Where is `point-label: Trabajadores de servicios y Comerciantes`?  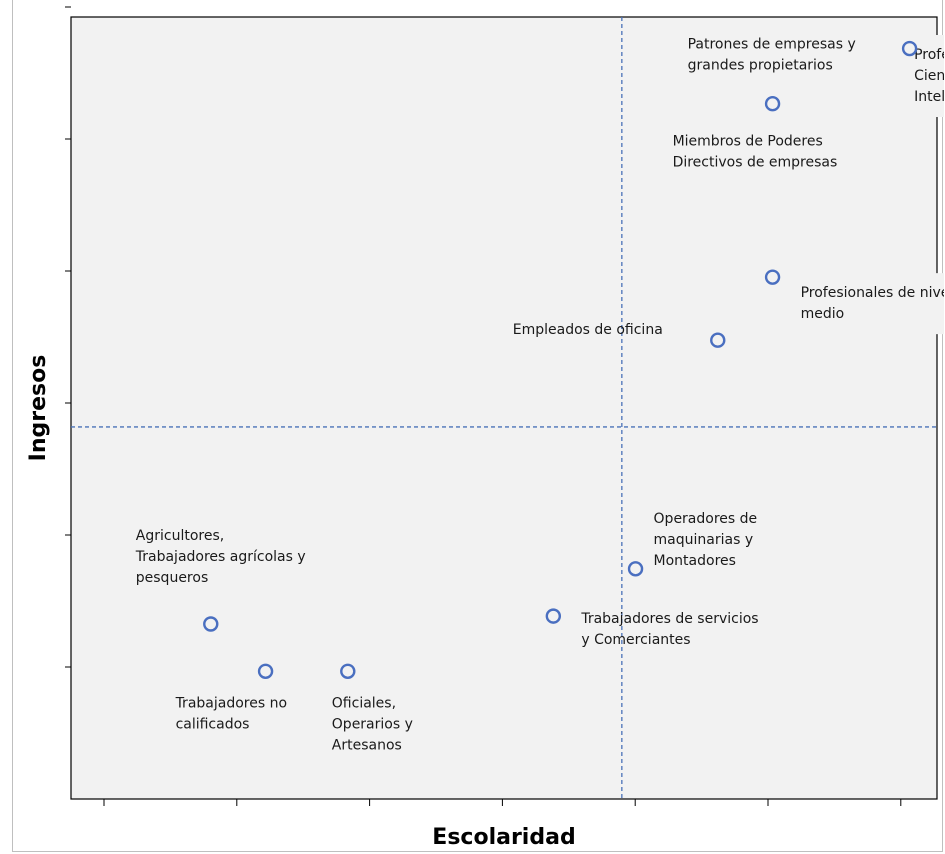 point-label: Trabajadores de servicios y Comerciantes is located at coordinates (669, 629).